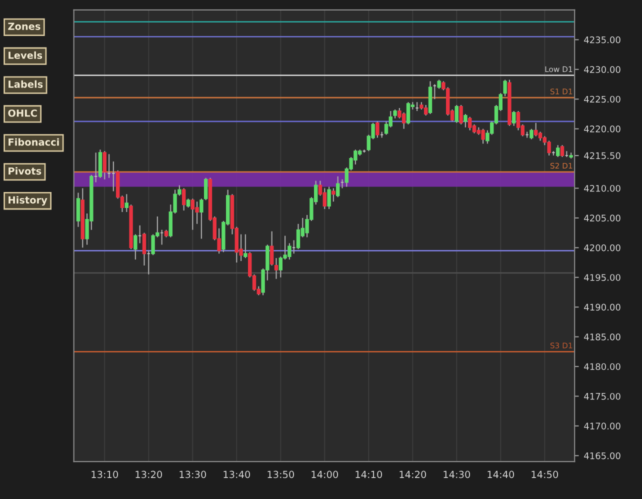  Describe the element at coordinates (25, 171) in the screenshot. I see `text: Pivots` at that location.